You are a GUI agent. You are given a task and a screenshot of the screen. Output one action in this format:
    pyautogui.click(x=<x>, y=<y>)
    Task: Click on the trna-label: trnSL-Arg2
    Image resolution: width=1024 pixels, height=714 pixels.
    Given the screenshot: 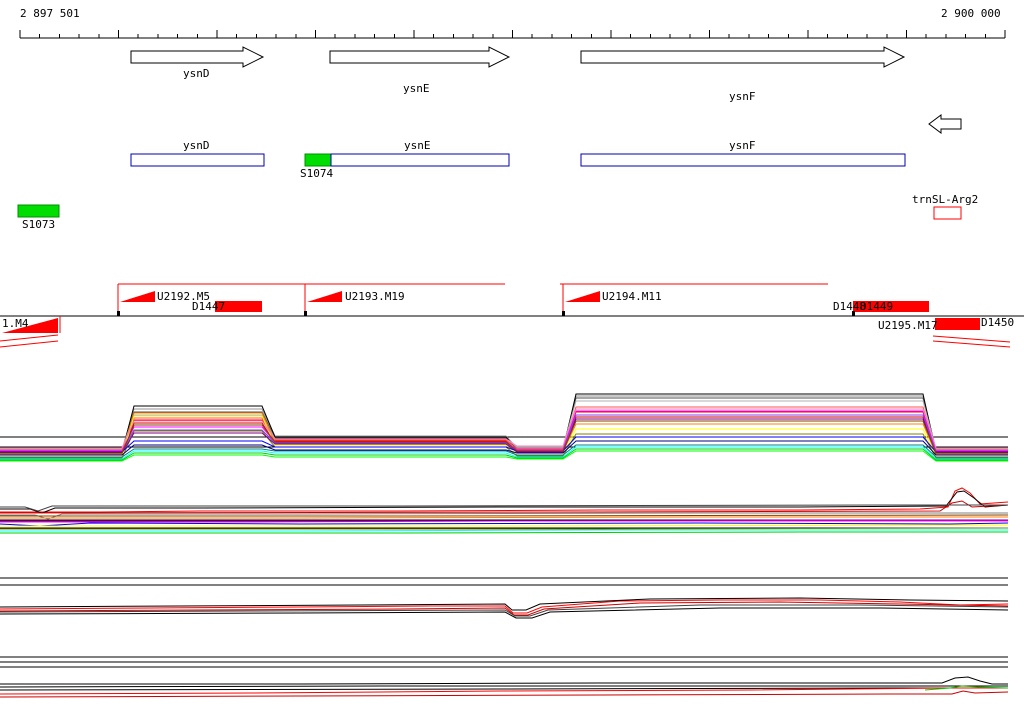 What is the action you would take?
    pyautogui.click(x=945, y=199)
    